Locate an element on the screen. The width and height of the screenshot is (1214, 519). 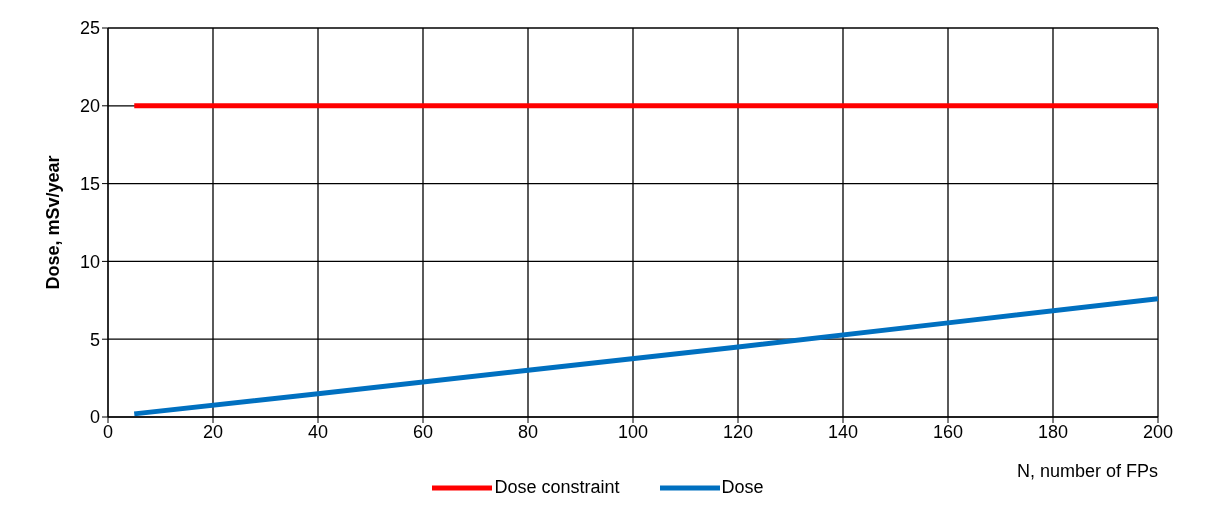
y-tick-label: 25 is located at coordinates (89, 28).